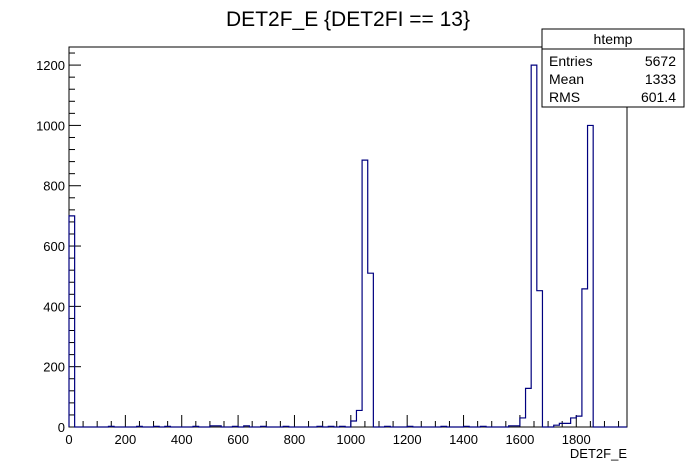 This screenshot has height=474, width=696. Describe the element at coordinates (566, 79) in the screenshot. I see `stats-mean-label: Mean` at that location.